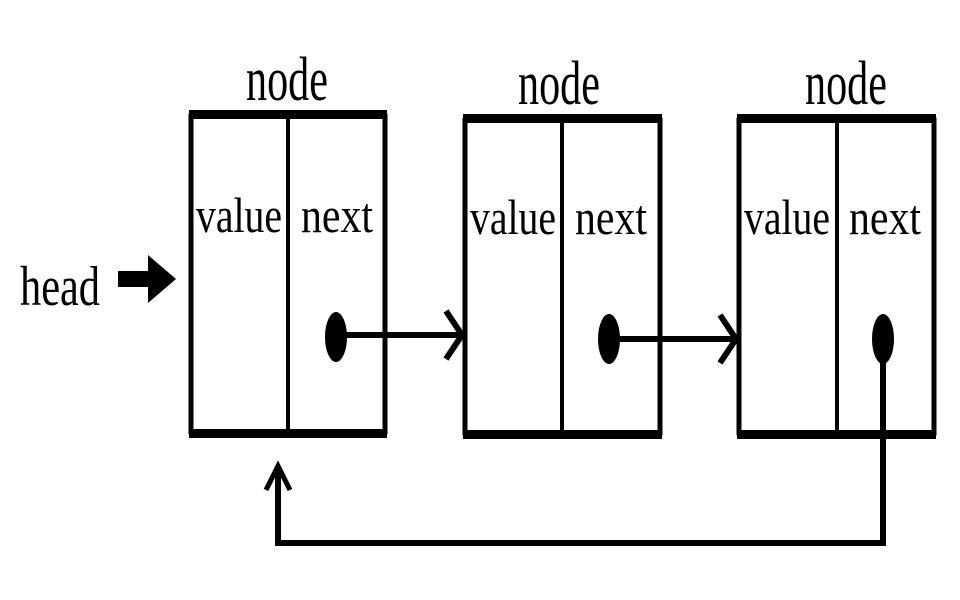 This screenshot has width=960, height=600. Describe the element at coordinates (239, 215) in the screenshot. I see `node-1-value-field: value` at that location.